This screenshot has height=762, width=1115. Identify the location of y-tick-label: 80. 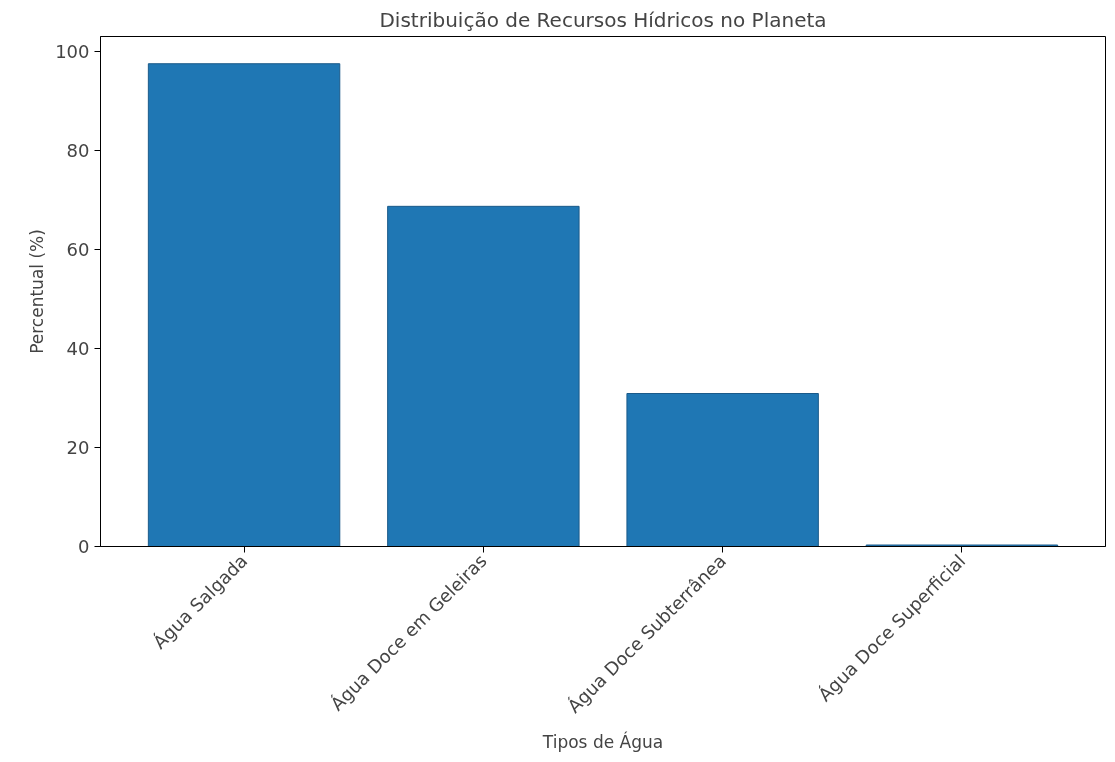
(78, 150).